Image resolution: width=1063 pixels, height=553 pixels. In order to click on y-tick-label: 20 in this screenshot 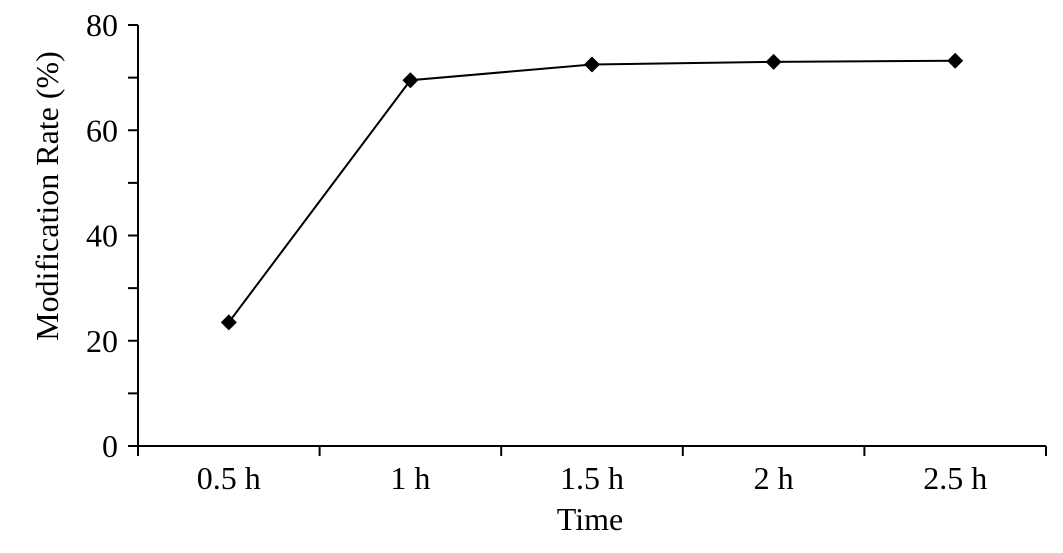, I will do `click(102, 341)`.